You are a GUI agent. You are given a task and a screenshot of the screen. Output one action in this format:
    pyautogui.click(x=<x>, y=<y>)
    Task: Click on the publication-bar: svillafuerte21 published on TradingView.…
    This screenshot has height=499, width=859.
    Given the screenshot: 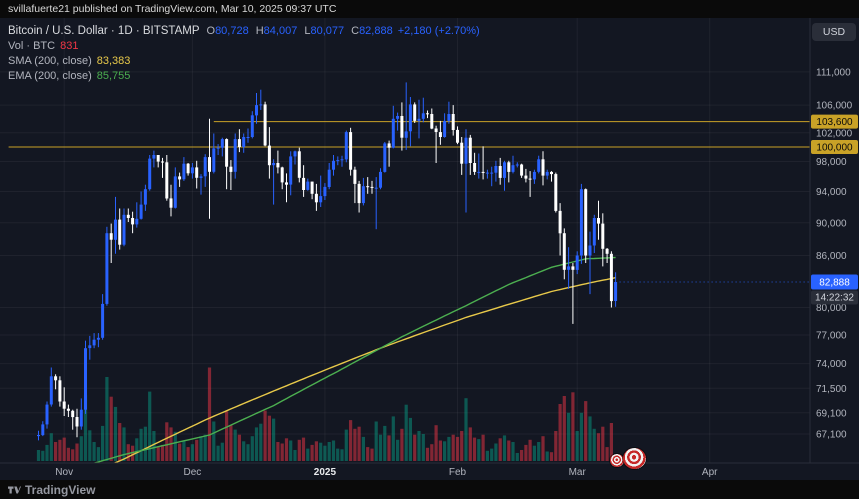 What is the action you would take?
    pyautogui.click(x=429, y=9)
    